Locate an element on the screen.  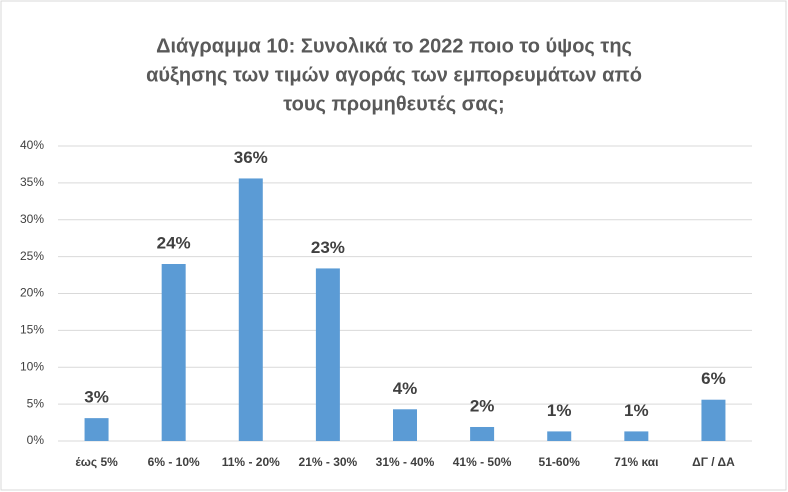
x-tick-label: 71% και is located at coordinates (636, 462).